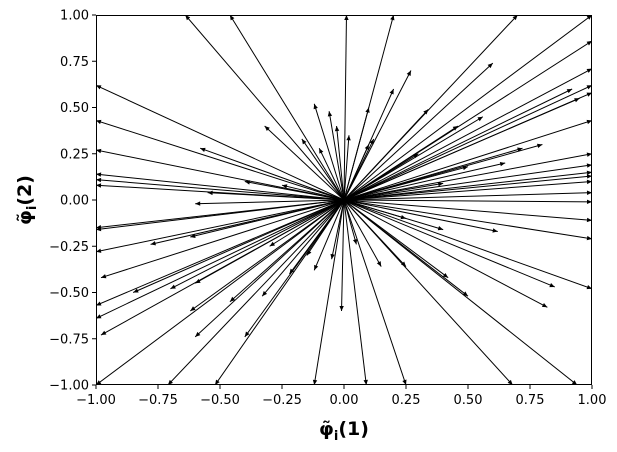  What do you see at coordinates (336, 436) in the screenshot?
I see `x-axis-title-subscript: i` at bounding box center [336, 436].